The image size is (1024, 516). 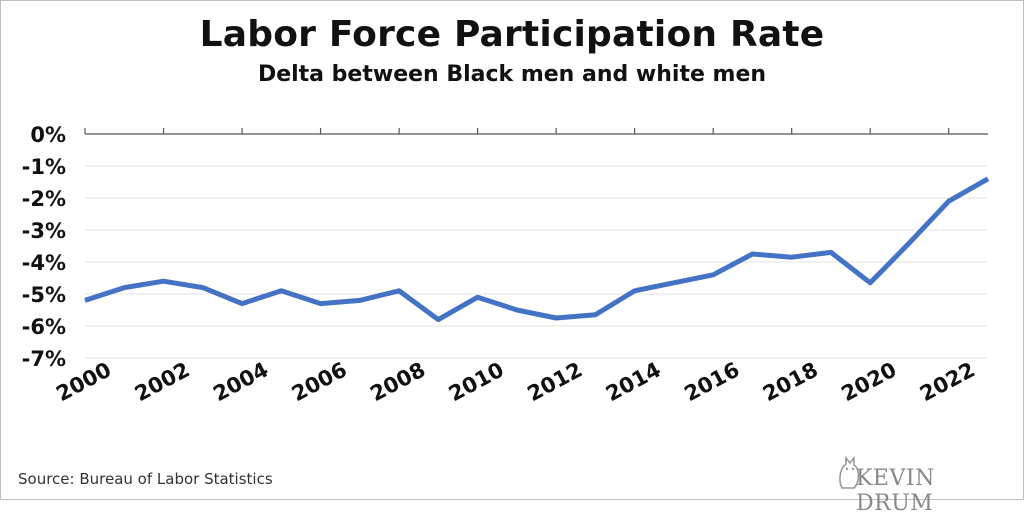 What do you see at coordinates (240, 382) in the screenshot?
I see `x-tick-label: 2004` at bounding box center [240, 382].